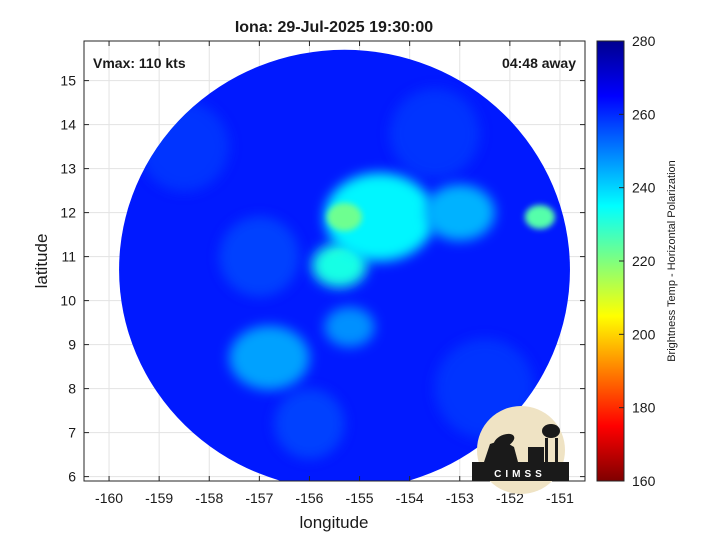 The width and height of the screenshot is (720, 540). I want to click on cimss-logo-text: CIMSS, so click(520, 474).